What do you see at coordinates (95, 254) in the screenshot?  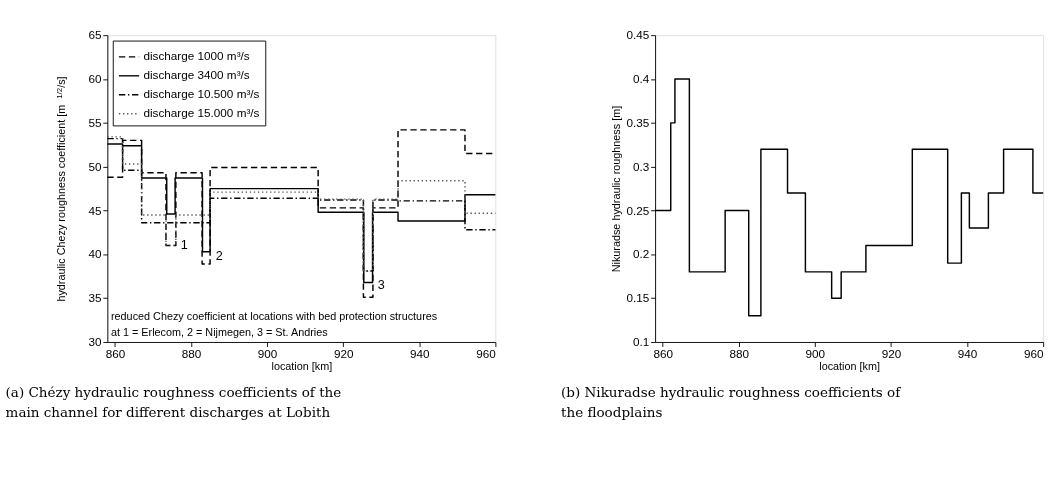 I see `y-tick-label: 40` at bounding box center [95, 254].